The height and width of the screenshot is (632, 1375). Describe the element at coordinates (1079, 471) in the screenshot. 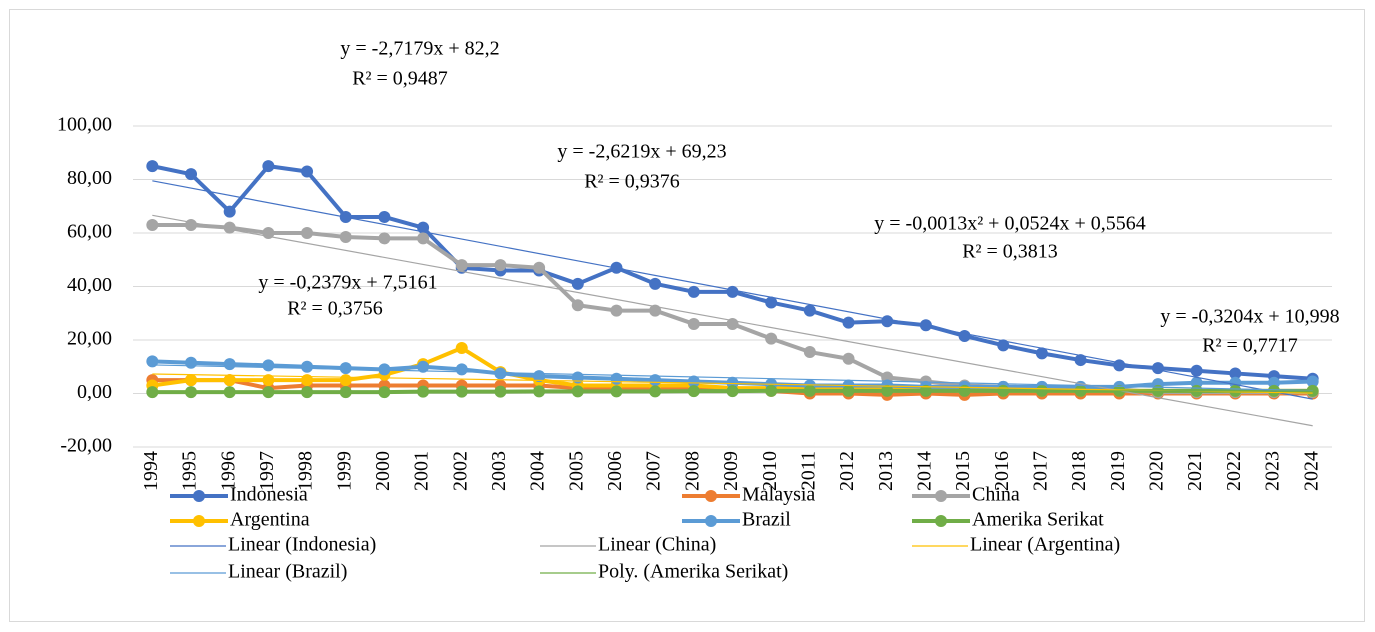

I see `x-tick-label: 2018` at that location.